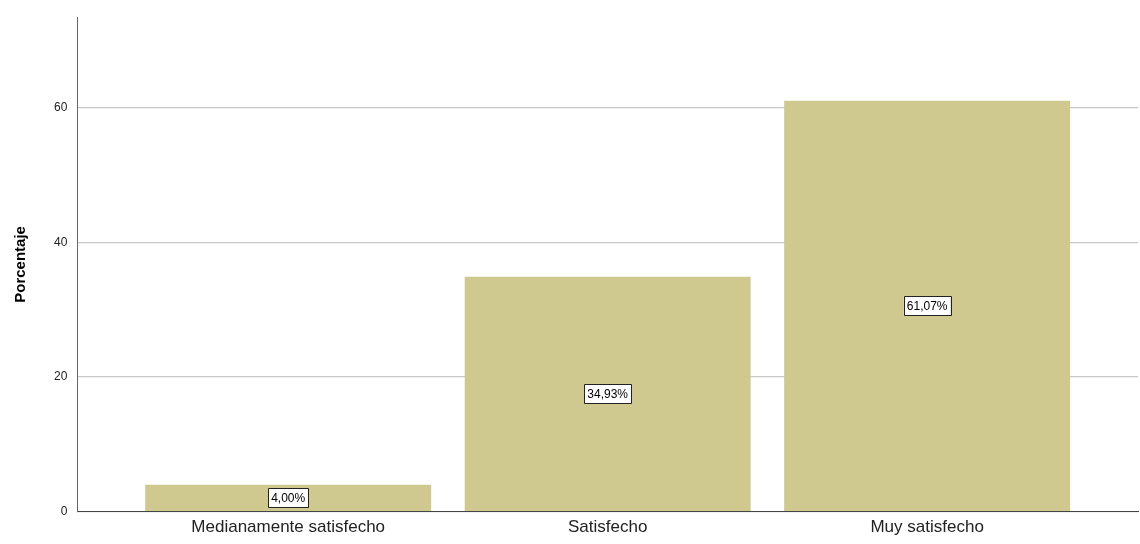  I want to click on x-tick-label: Satisfecho, so click(607, 527).